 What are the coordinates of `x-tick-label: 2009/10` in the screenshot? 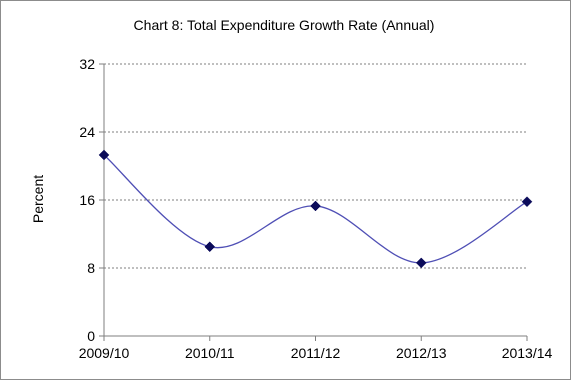 It's located at (104, 353).